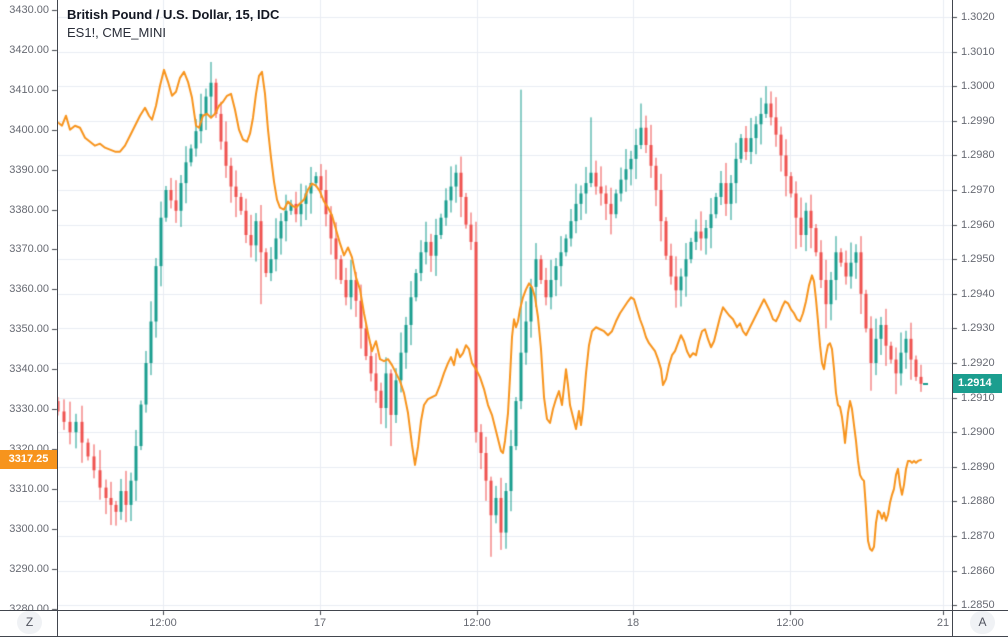 This screenshot has width=1008, height=641. I want to click on right-axis-tick-label: 1.2990, so click(978, 120).